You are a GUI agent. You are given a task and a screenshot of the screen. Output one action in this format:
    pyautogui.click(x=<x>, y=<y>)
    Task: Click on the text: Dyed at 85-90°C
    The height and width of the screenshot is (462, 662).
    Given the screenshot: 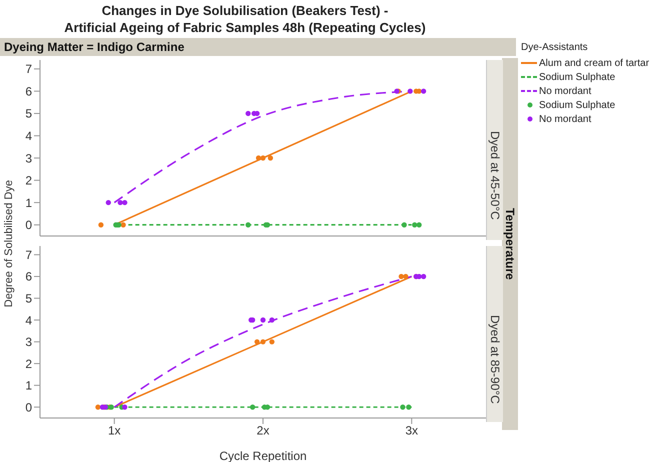 What is the action you would take?
    pyautogui.click(x=495, y=359)
    